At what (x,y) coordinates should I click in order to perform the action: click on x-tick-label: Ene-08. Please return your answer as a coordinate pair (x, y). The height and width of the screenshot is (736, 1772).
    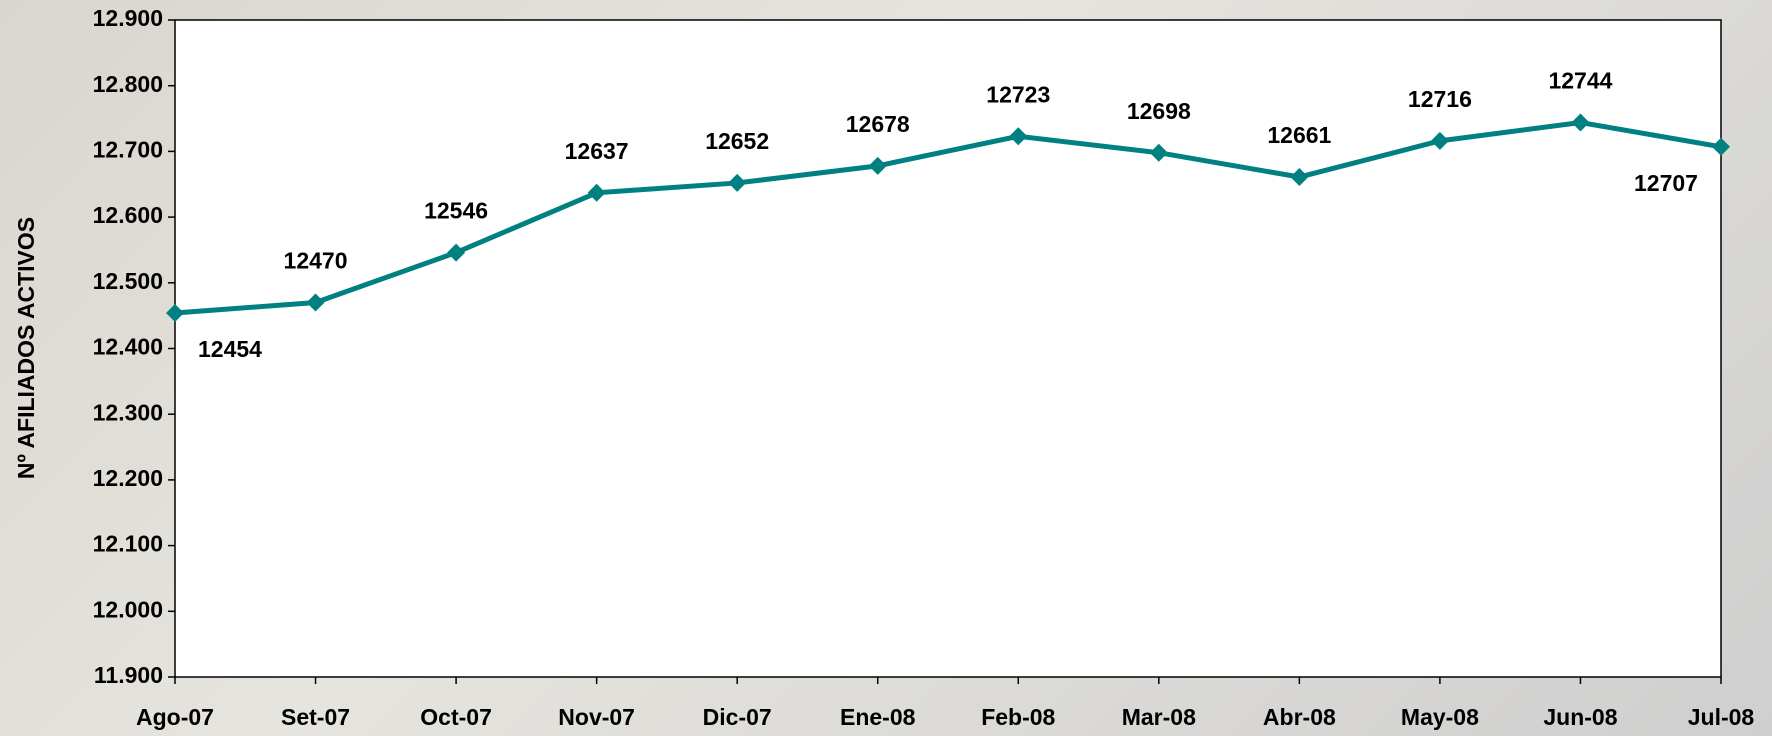
    Looking at the image, I should click on (878, 717).